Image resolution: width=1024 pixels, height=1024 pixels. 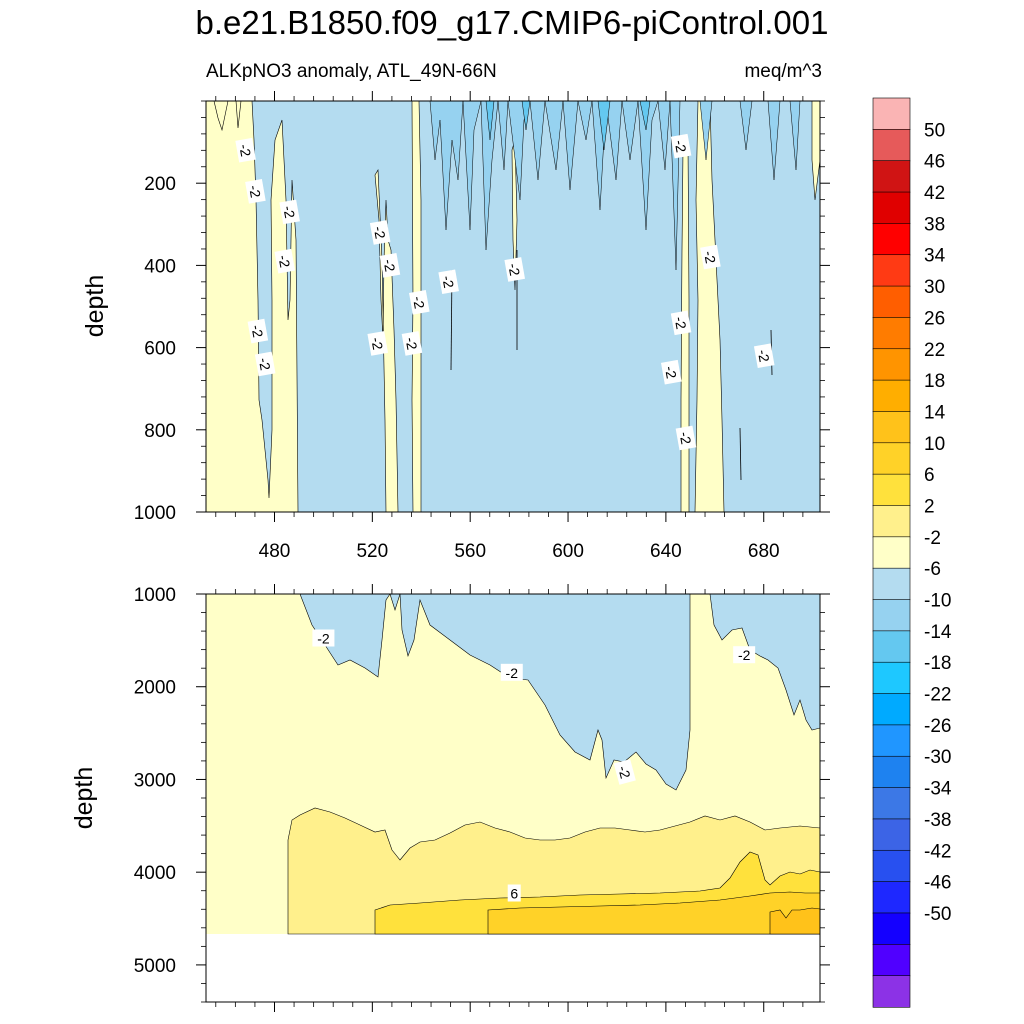 I want to click on colorbar-label: 34, so click(x=935, y=256).